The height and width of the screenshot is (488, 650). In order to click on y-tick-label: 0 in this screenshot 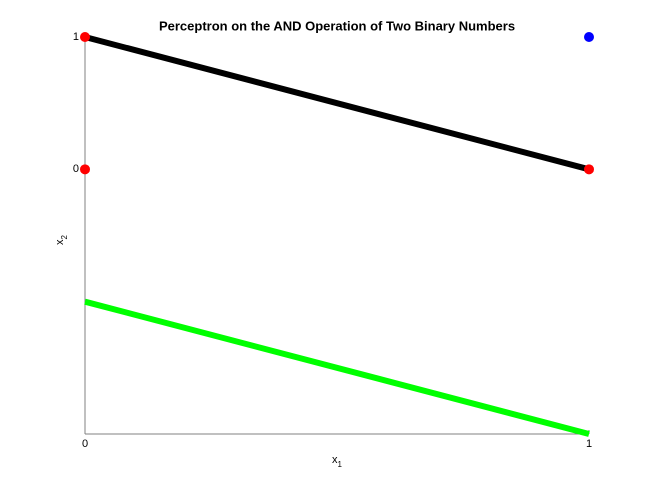, I will do `click(76, 169)`.